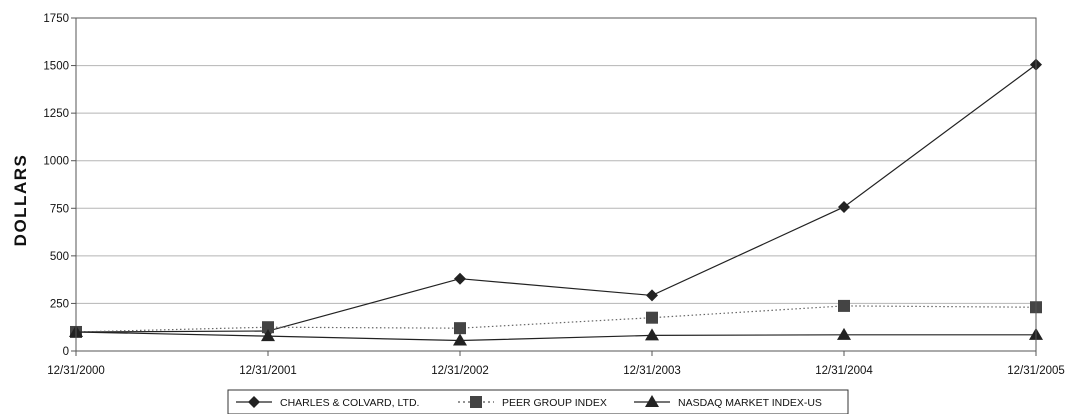 Image resolution: width=1074 pixels, height=414 pixels. Describe the element at coordinates (59, 209) in the screenshot. I see `y-tick-label: 750` at that location.